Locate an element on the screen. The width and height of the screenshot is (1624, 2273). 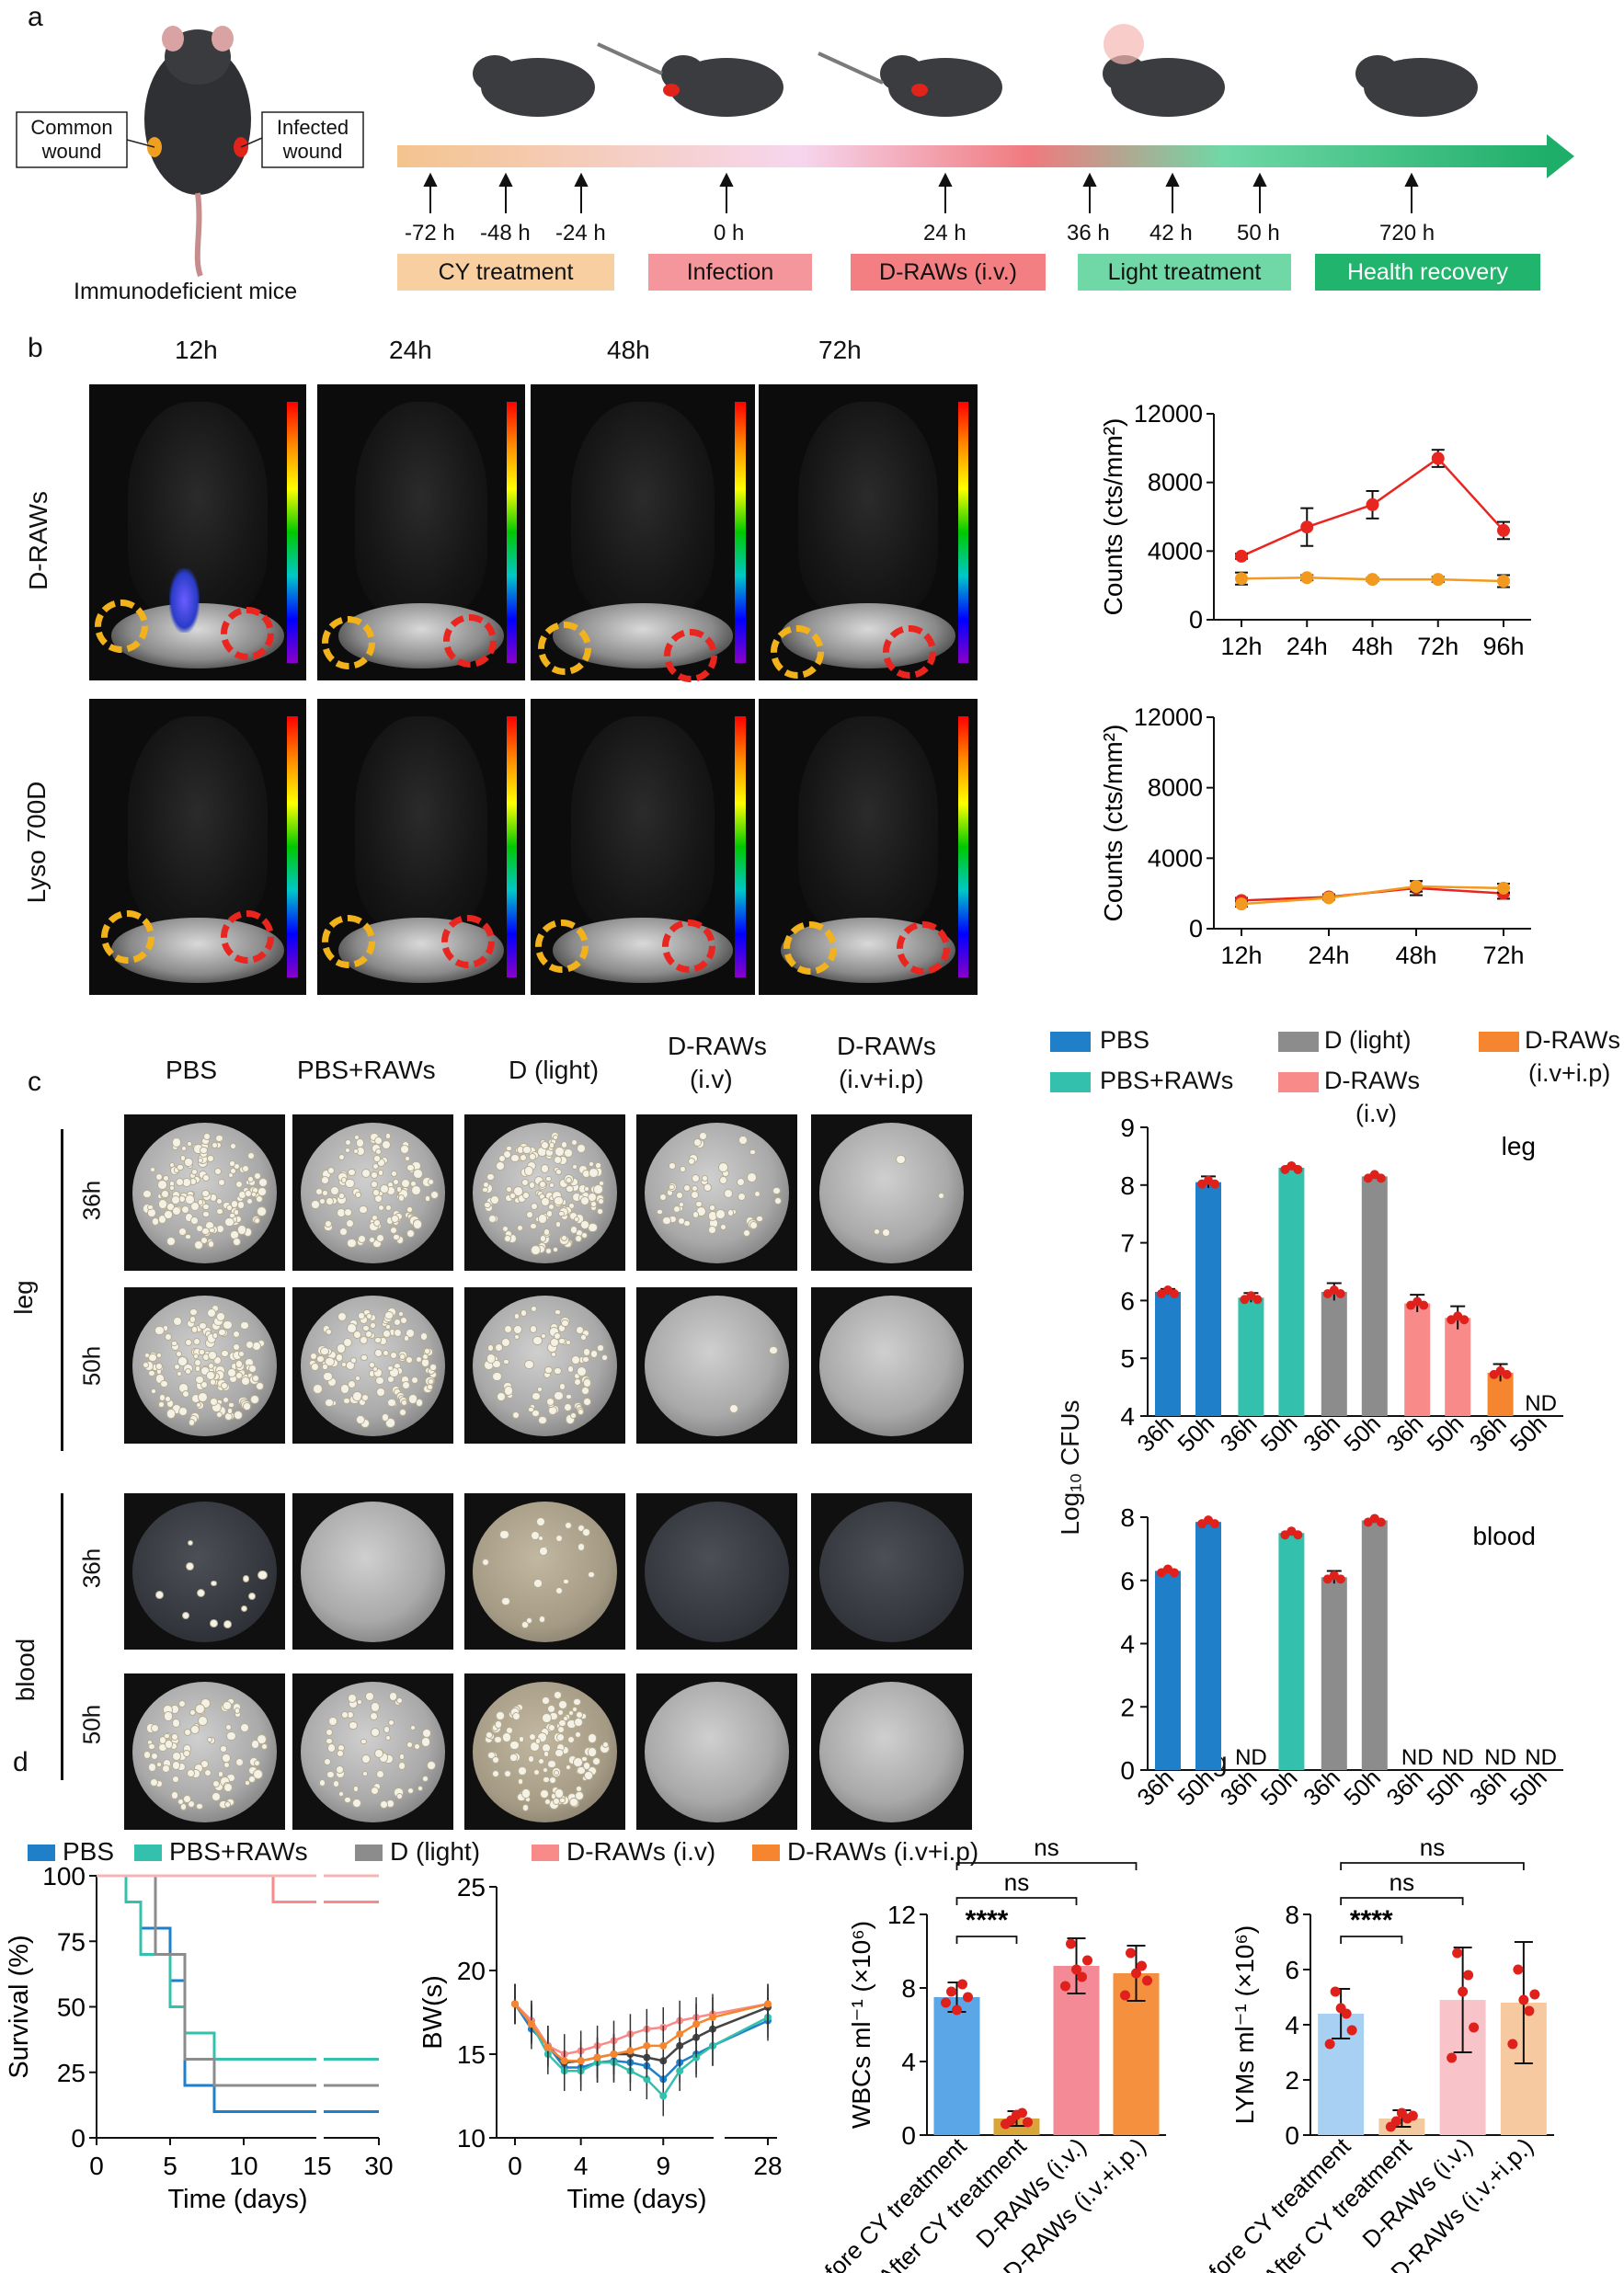
y-tick-label: 12000 is located at coordinates (1169, 717).